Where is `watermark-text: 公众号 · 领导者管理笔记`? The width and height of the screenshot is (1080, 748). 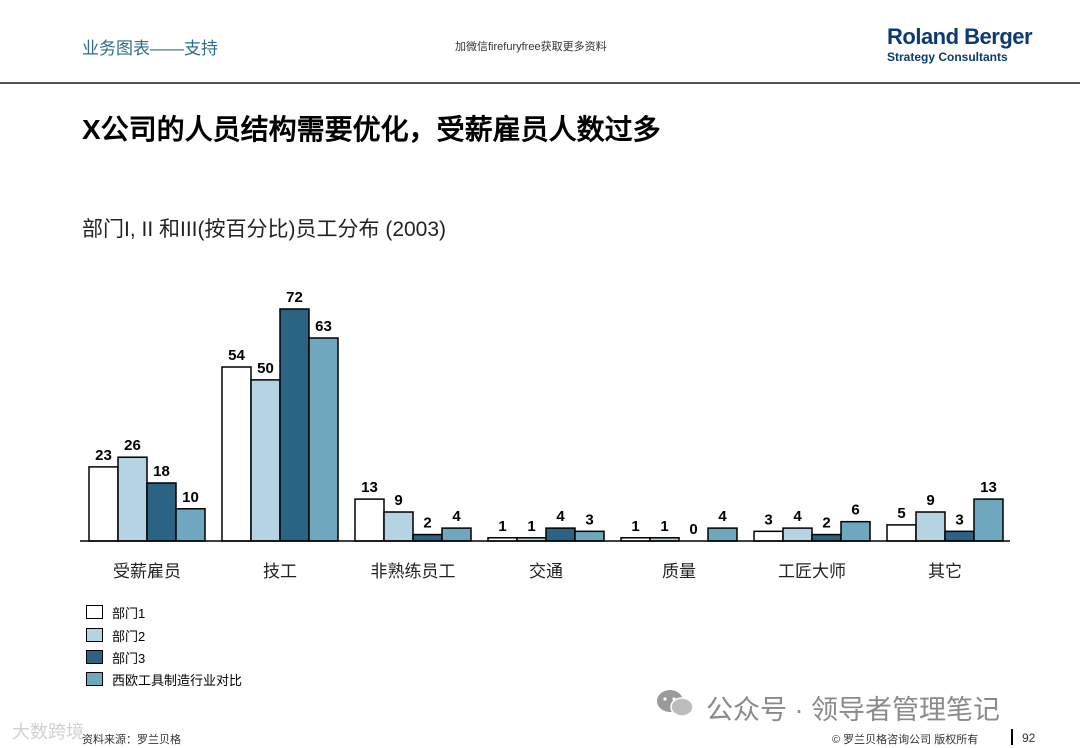
watermark-text: 公众号 · 领导者管理笔记 is located at coordinates (853, 710).